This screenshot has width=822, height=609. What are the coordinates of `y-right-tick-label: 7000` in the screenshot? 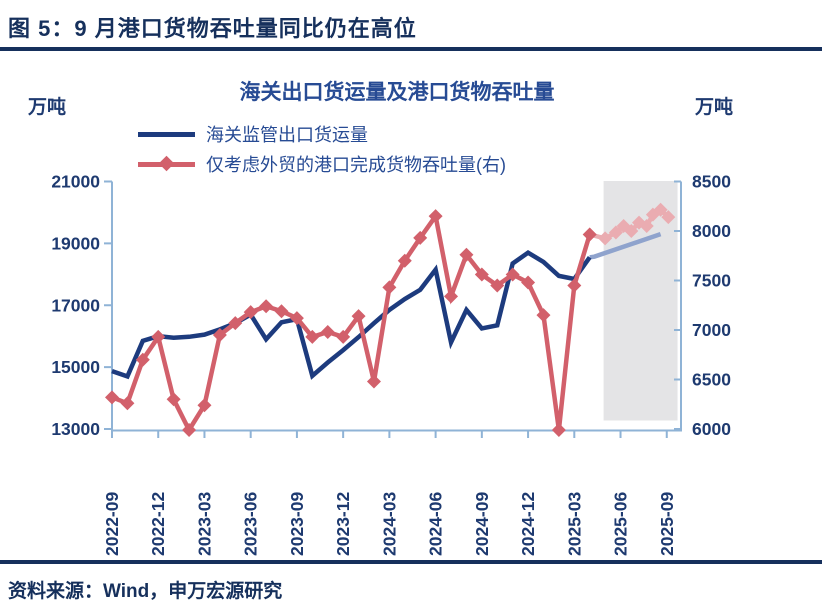 It's located at (711, 330).